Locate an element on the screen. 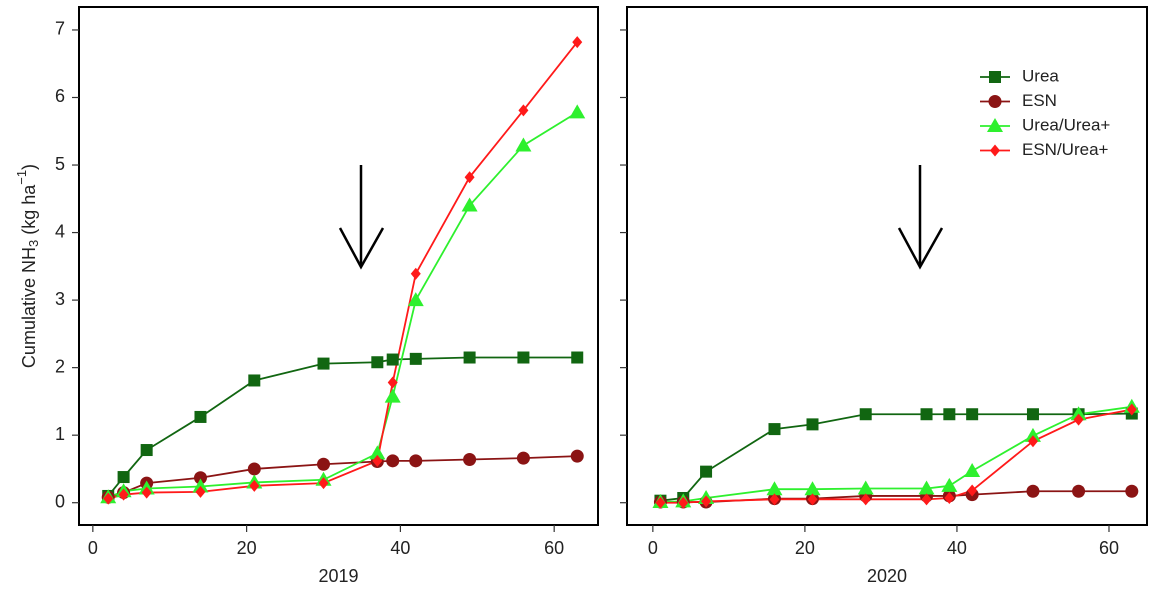 The width and height of the screenshot is (1157, 592). x-axis-label: 2020 is located at coordinates (887, 576).